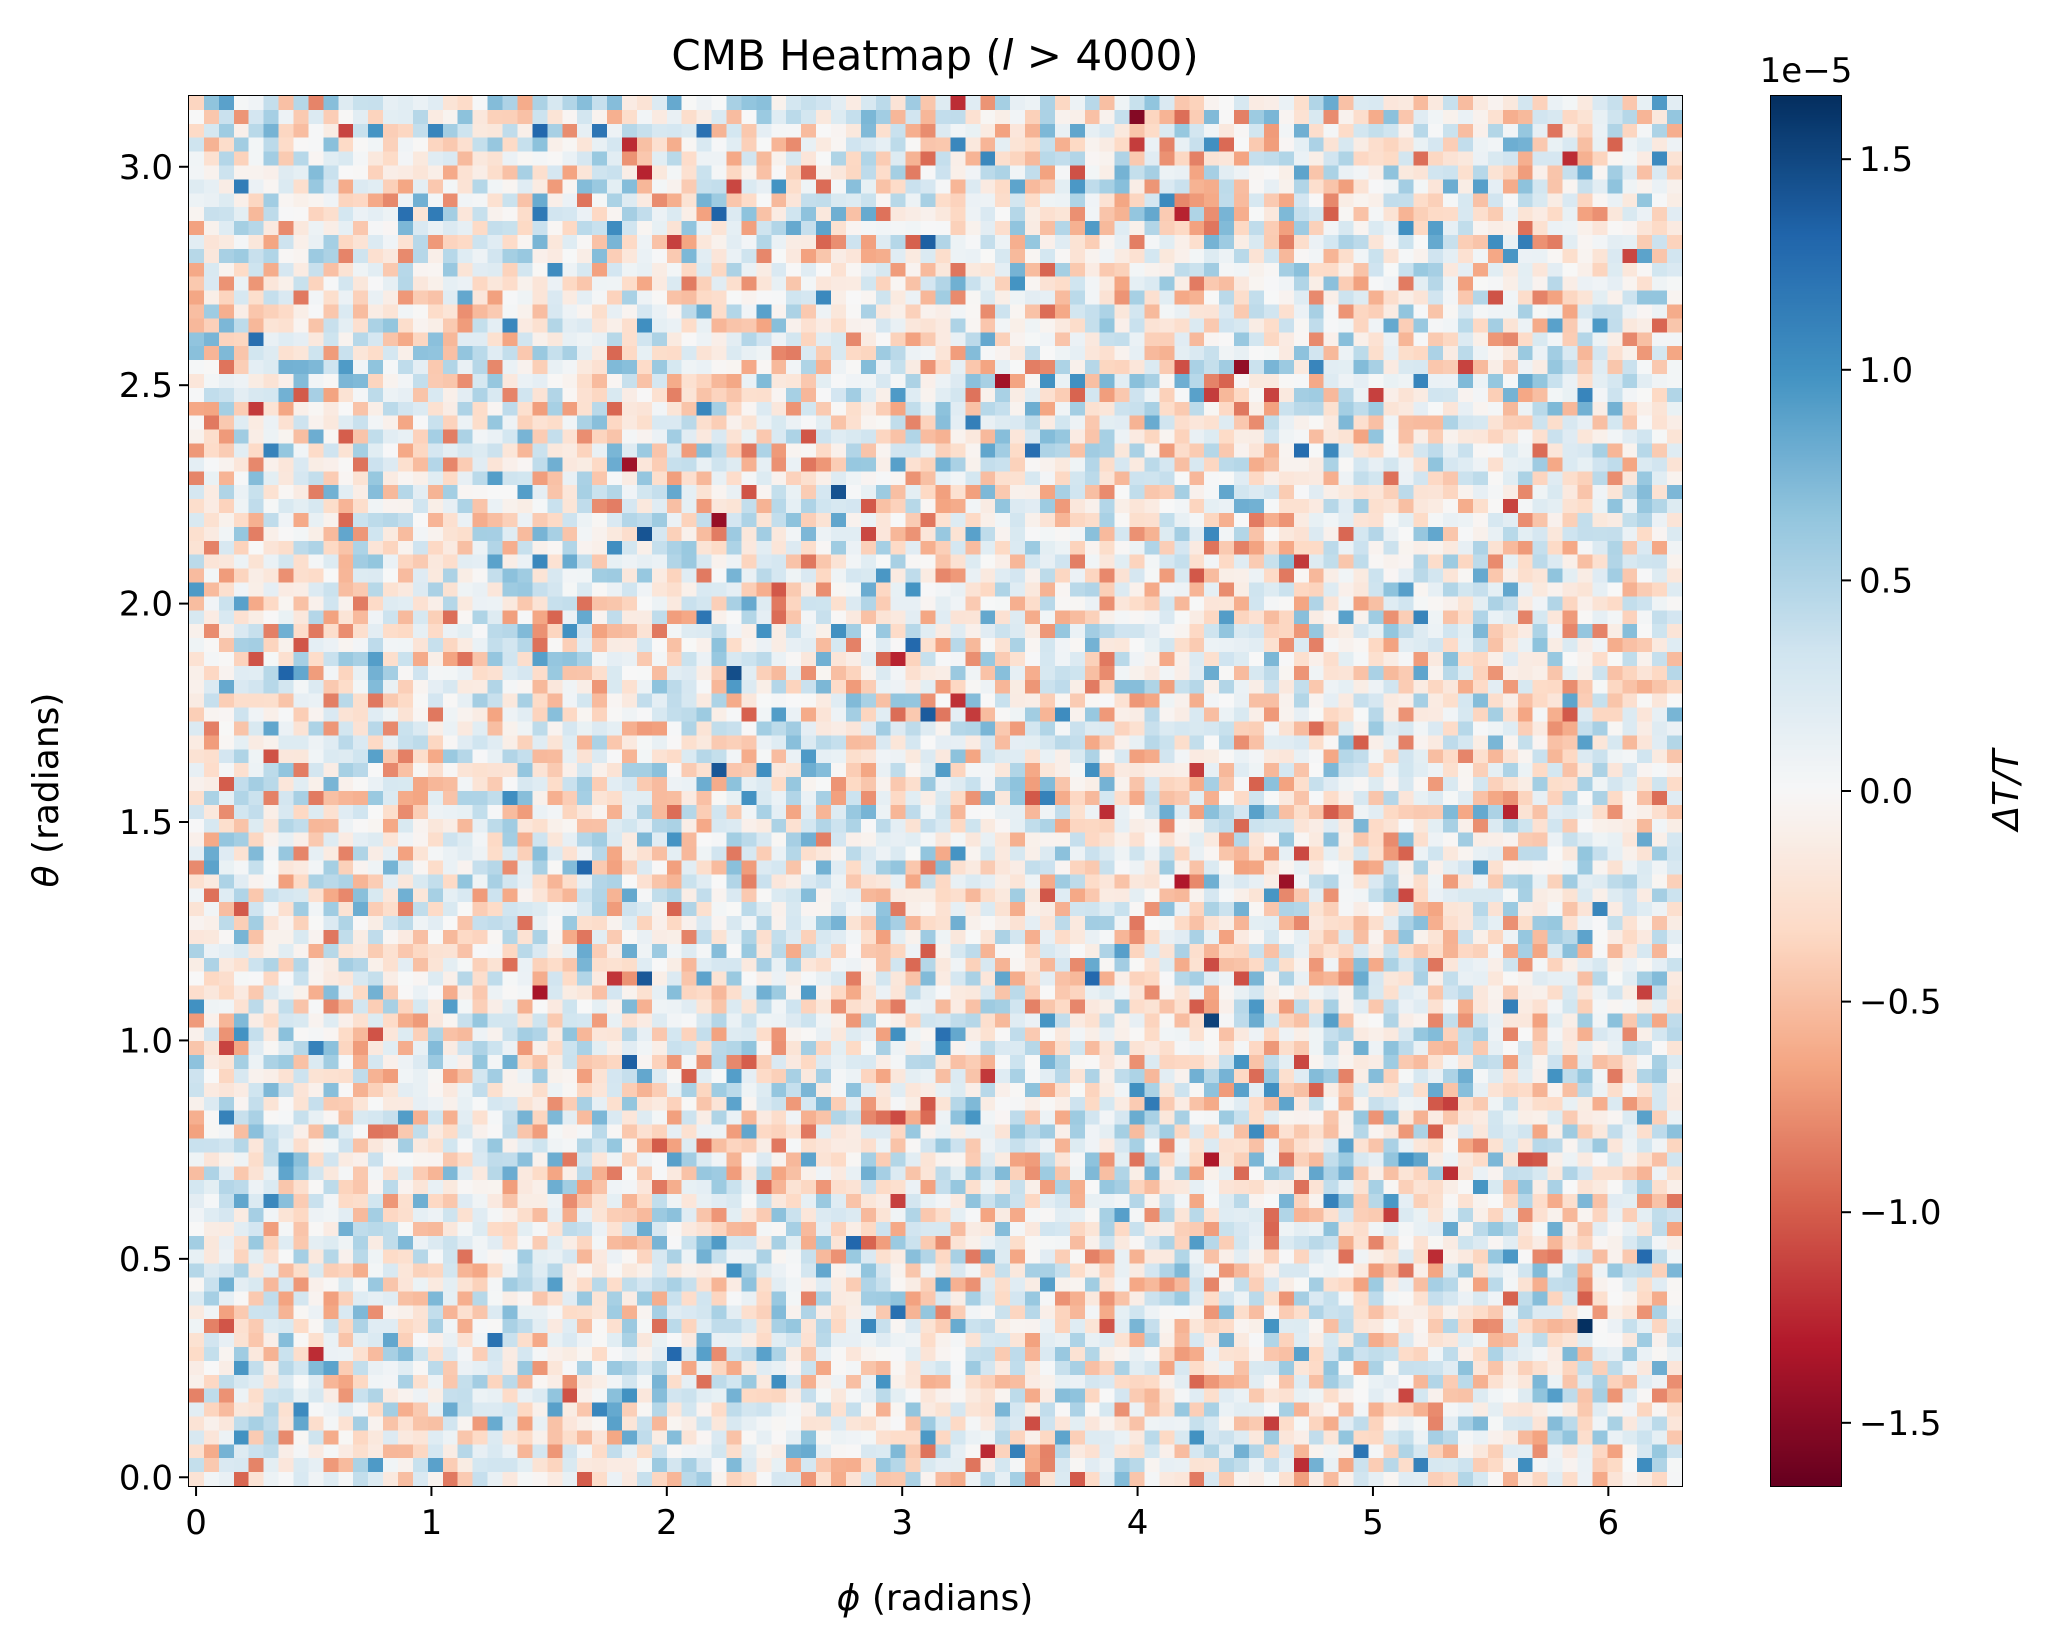  I want to click on colorbar-tick-label: −0.5, so click(1900, 1003).